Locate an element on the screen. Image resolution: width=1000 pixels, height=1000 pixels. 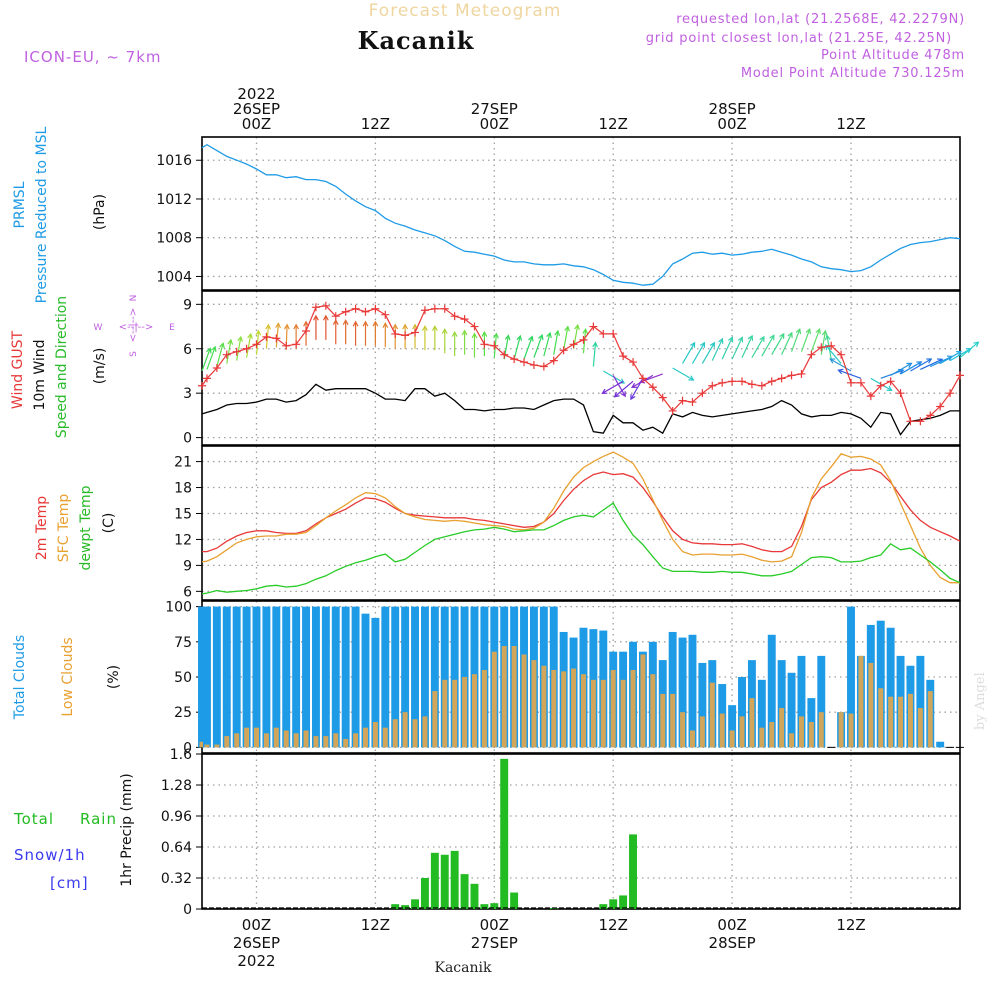
y-tick-label: 6 is located at coordinates (187, 592).